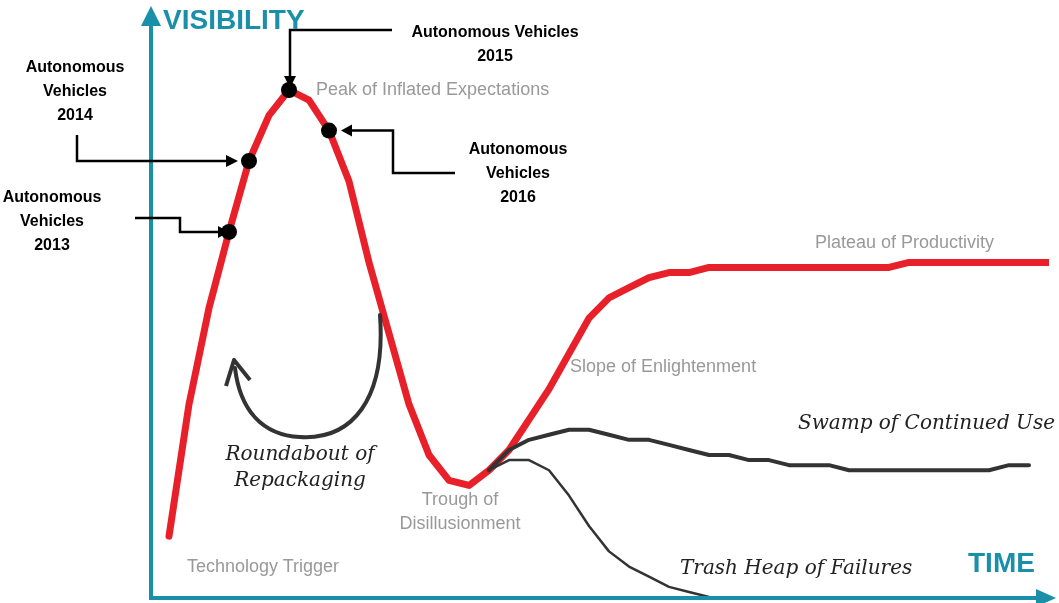 This screenshot has width=1059, height=603. What do you see at coordinates (52, 221) in the screenshot?
I see `text: Autonomous Vehicles 2013` at bounding box center [52, 221].